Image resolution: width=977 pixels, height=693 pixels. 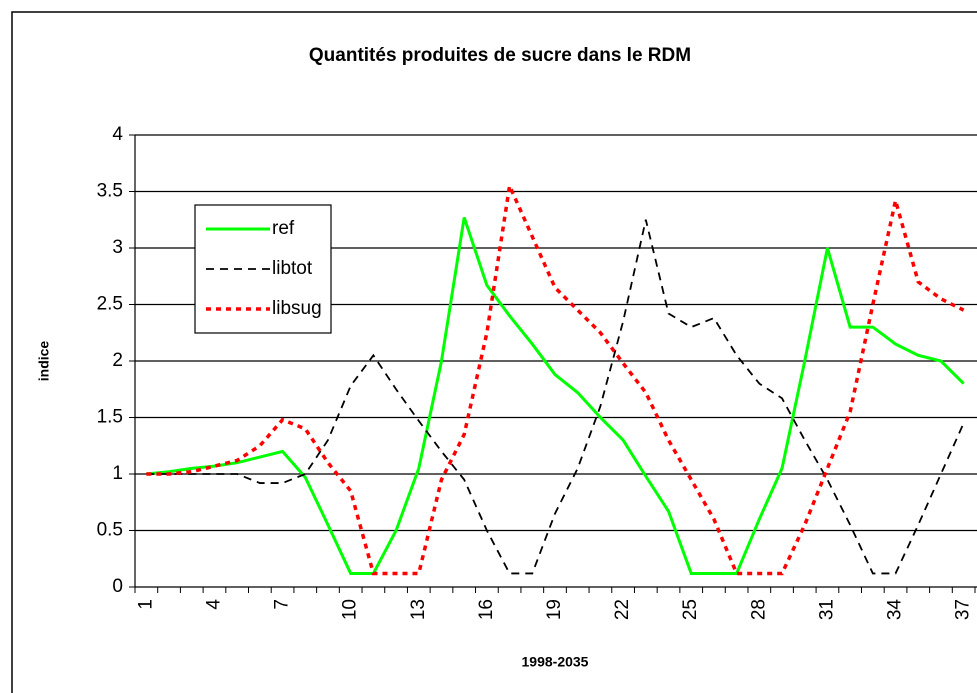 I want to click on x-tick-label: 22, so click(x=622, y=609).